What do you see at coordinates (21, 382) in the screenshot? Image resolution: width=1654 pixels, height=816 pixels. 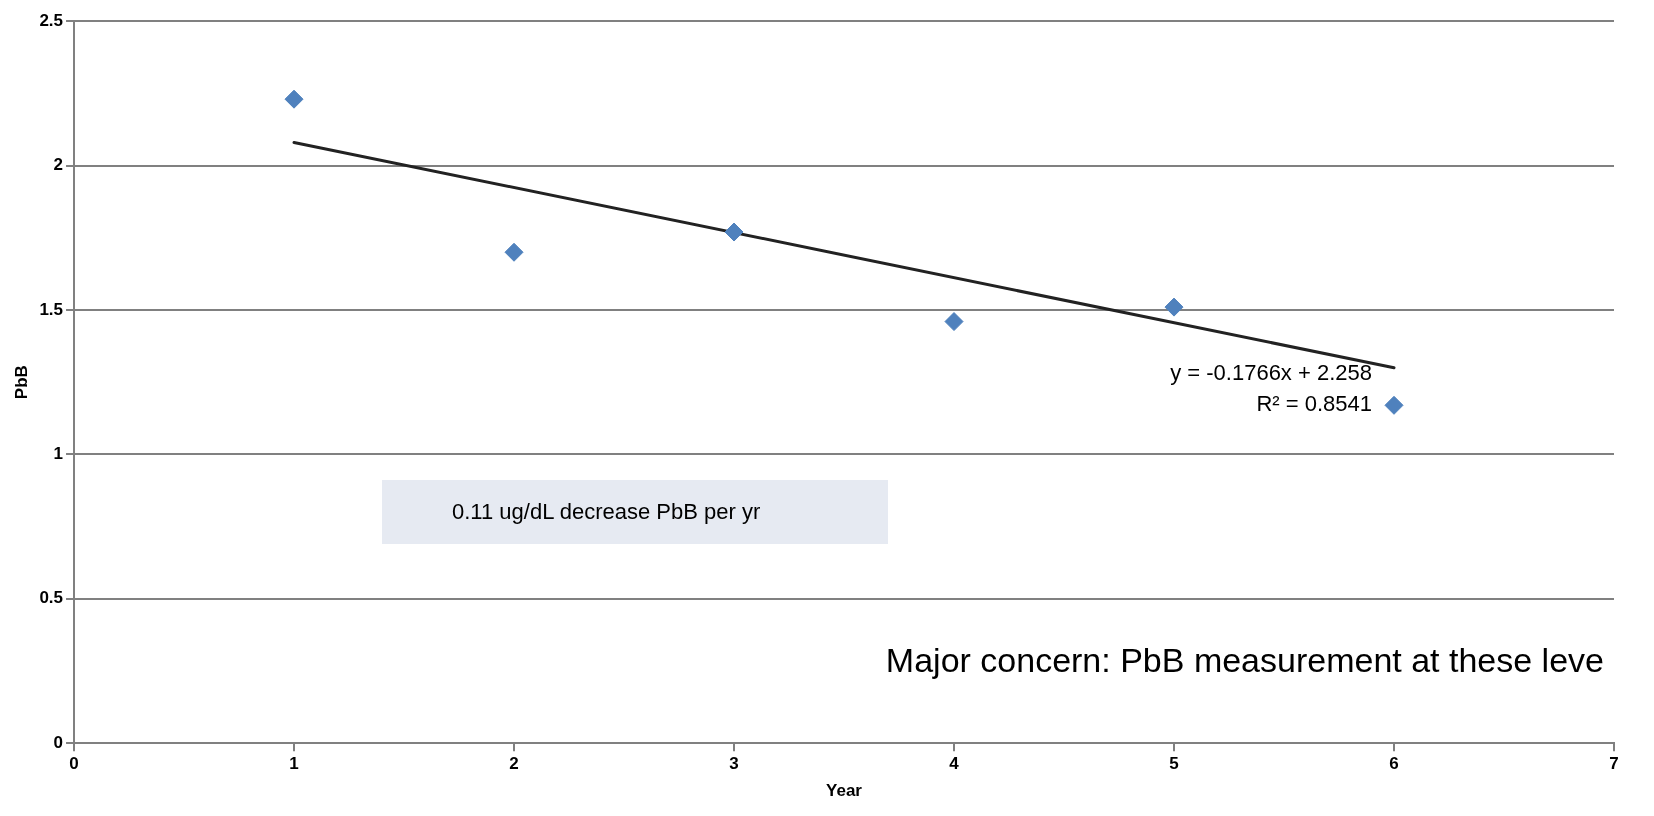 I see `y-axis-title: PbB` at bounding box center [21, 382].